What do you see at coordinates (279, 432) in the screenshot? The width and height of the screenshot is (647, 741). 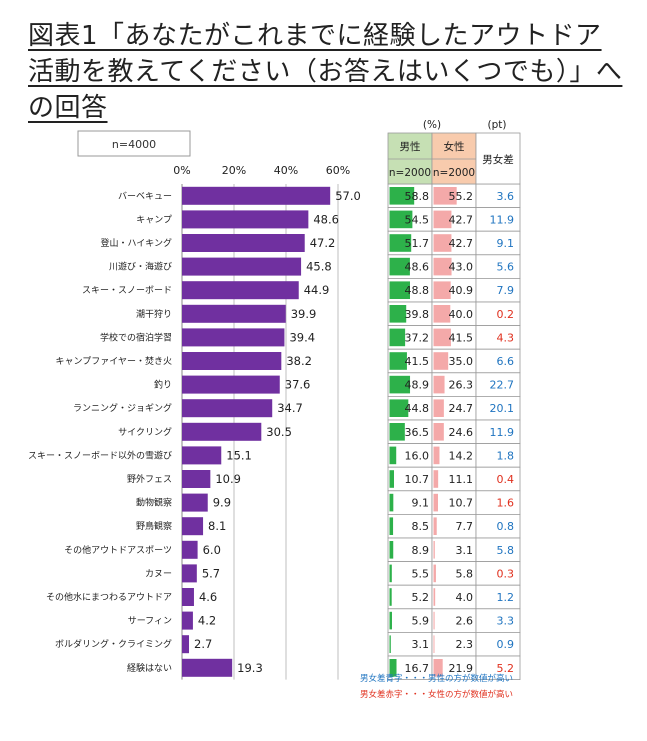 I see `bar-value-label: 30.5` at bounding box center [279, 432].